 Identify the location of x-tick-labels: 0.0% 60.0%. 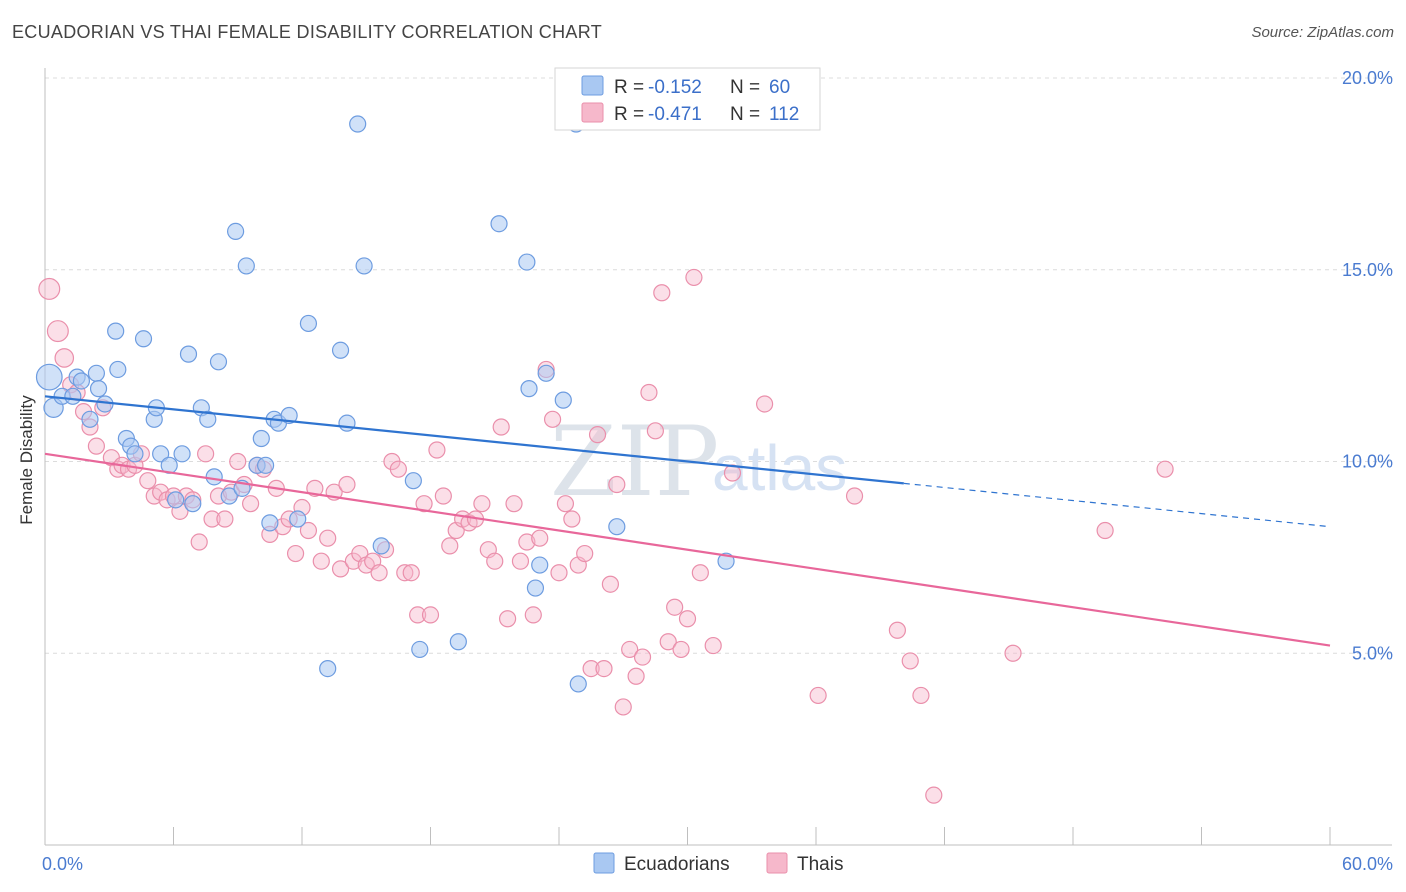
(717, 864).